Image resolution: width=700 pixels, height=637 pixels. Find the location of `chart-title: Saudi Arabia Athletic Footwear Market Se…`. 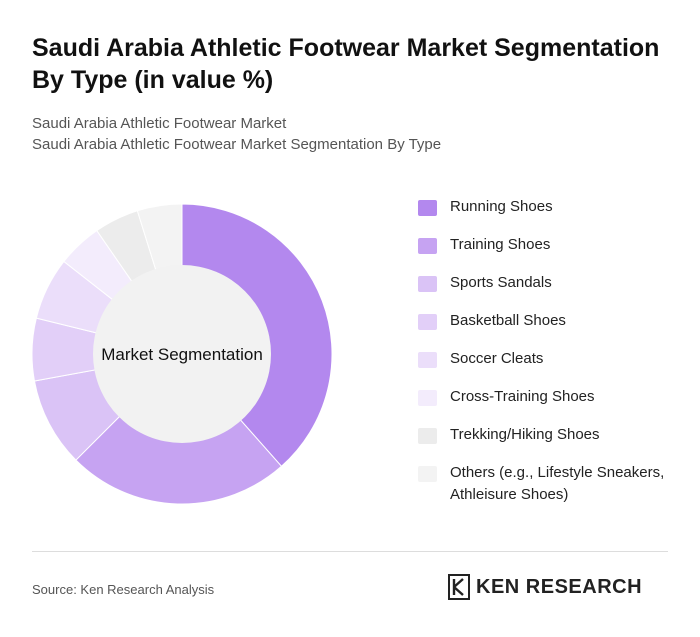

chart-title: Saudi Arabia Athletic Footwear Market Se… is located at coordinates (346, 64).